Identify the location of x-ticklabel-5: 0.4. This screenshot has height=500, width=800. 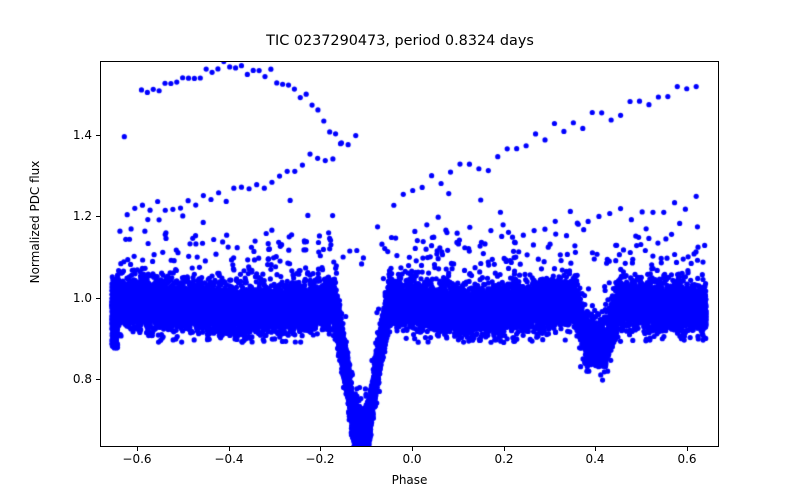
(595, 459).